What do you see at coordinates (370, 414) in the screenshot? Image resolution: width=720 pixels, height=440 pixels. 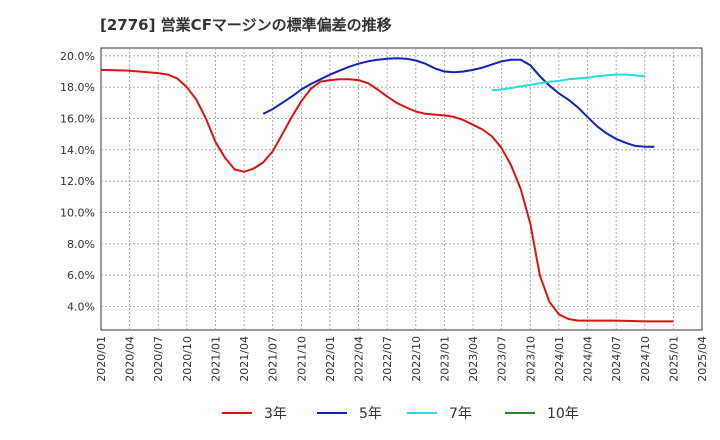 I see `legend-label-2: 5年` at bounding box center [370, 414].